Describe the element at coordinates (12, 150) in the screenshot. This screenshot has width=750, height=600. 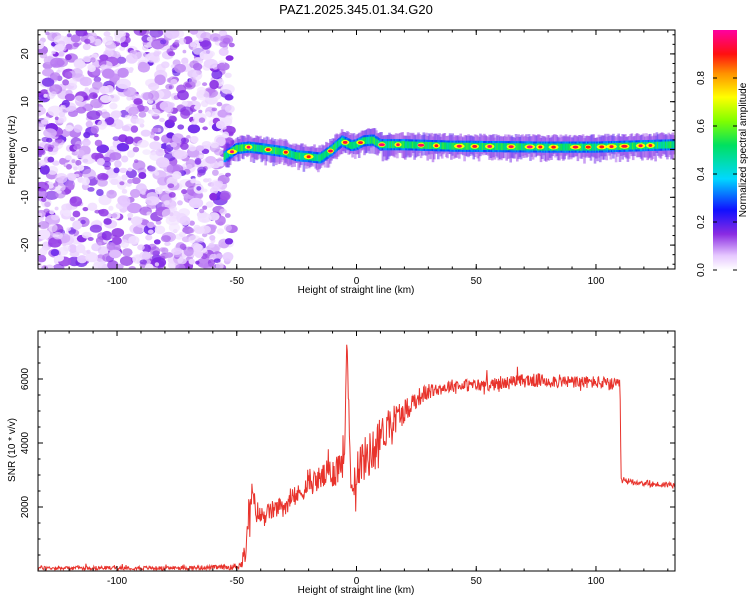
I see `spectrogram-y-axis-label: Frequency (Hz)` at that location.